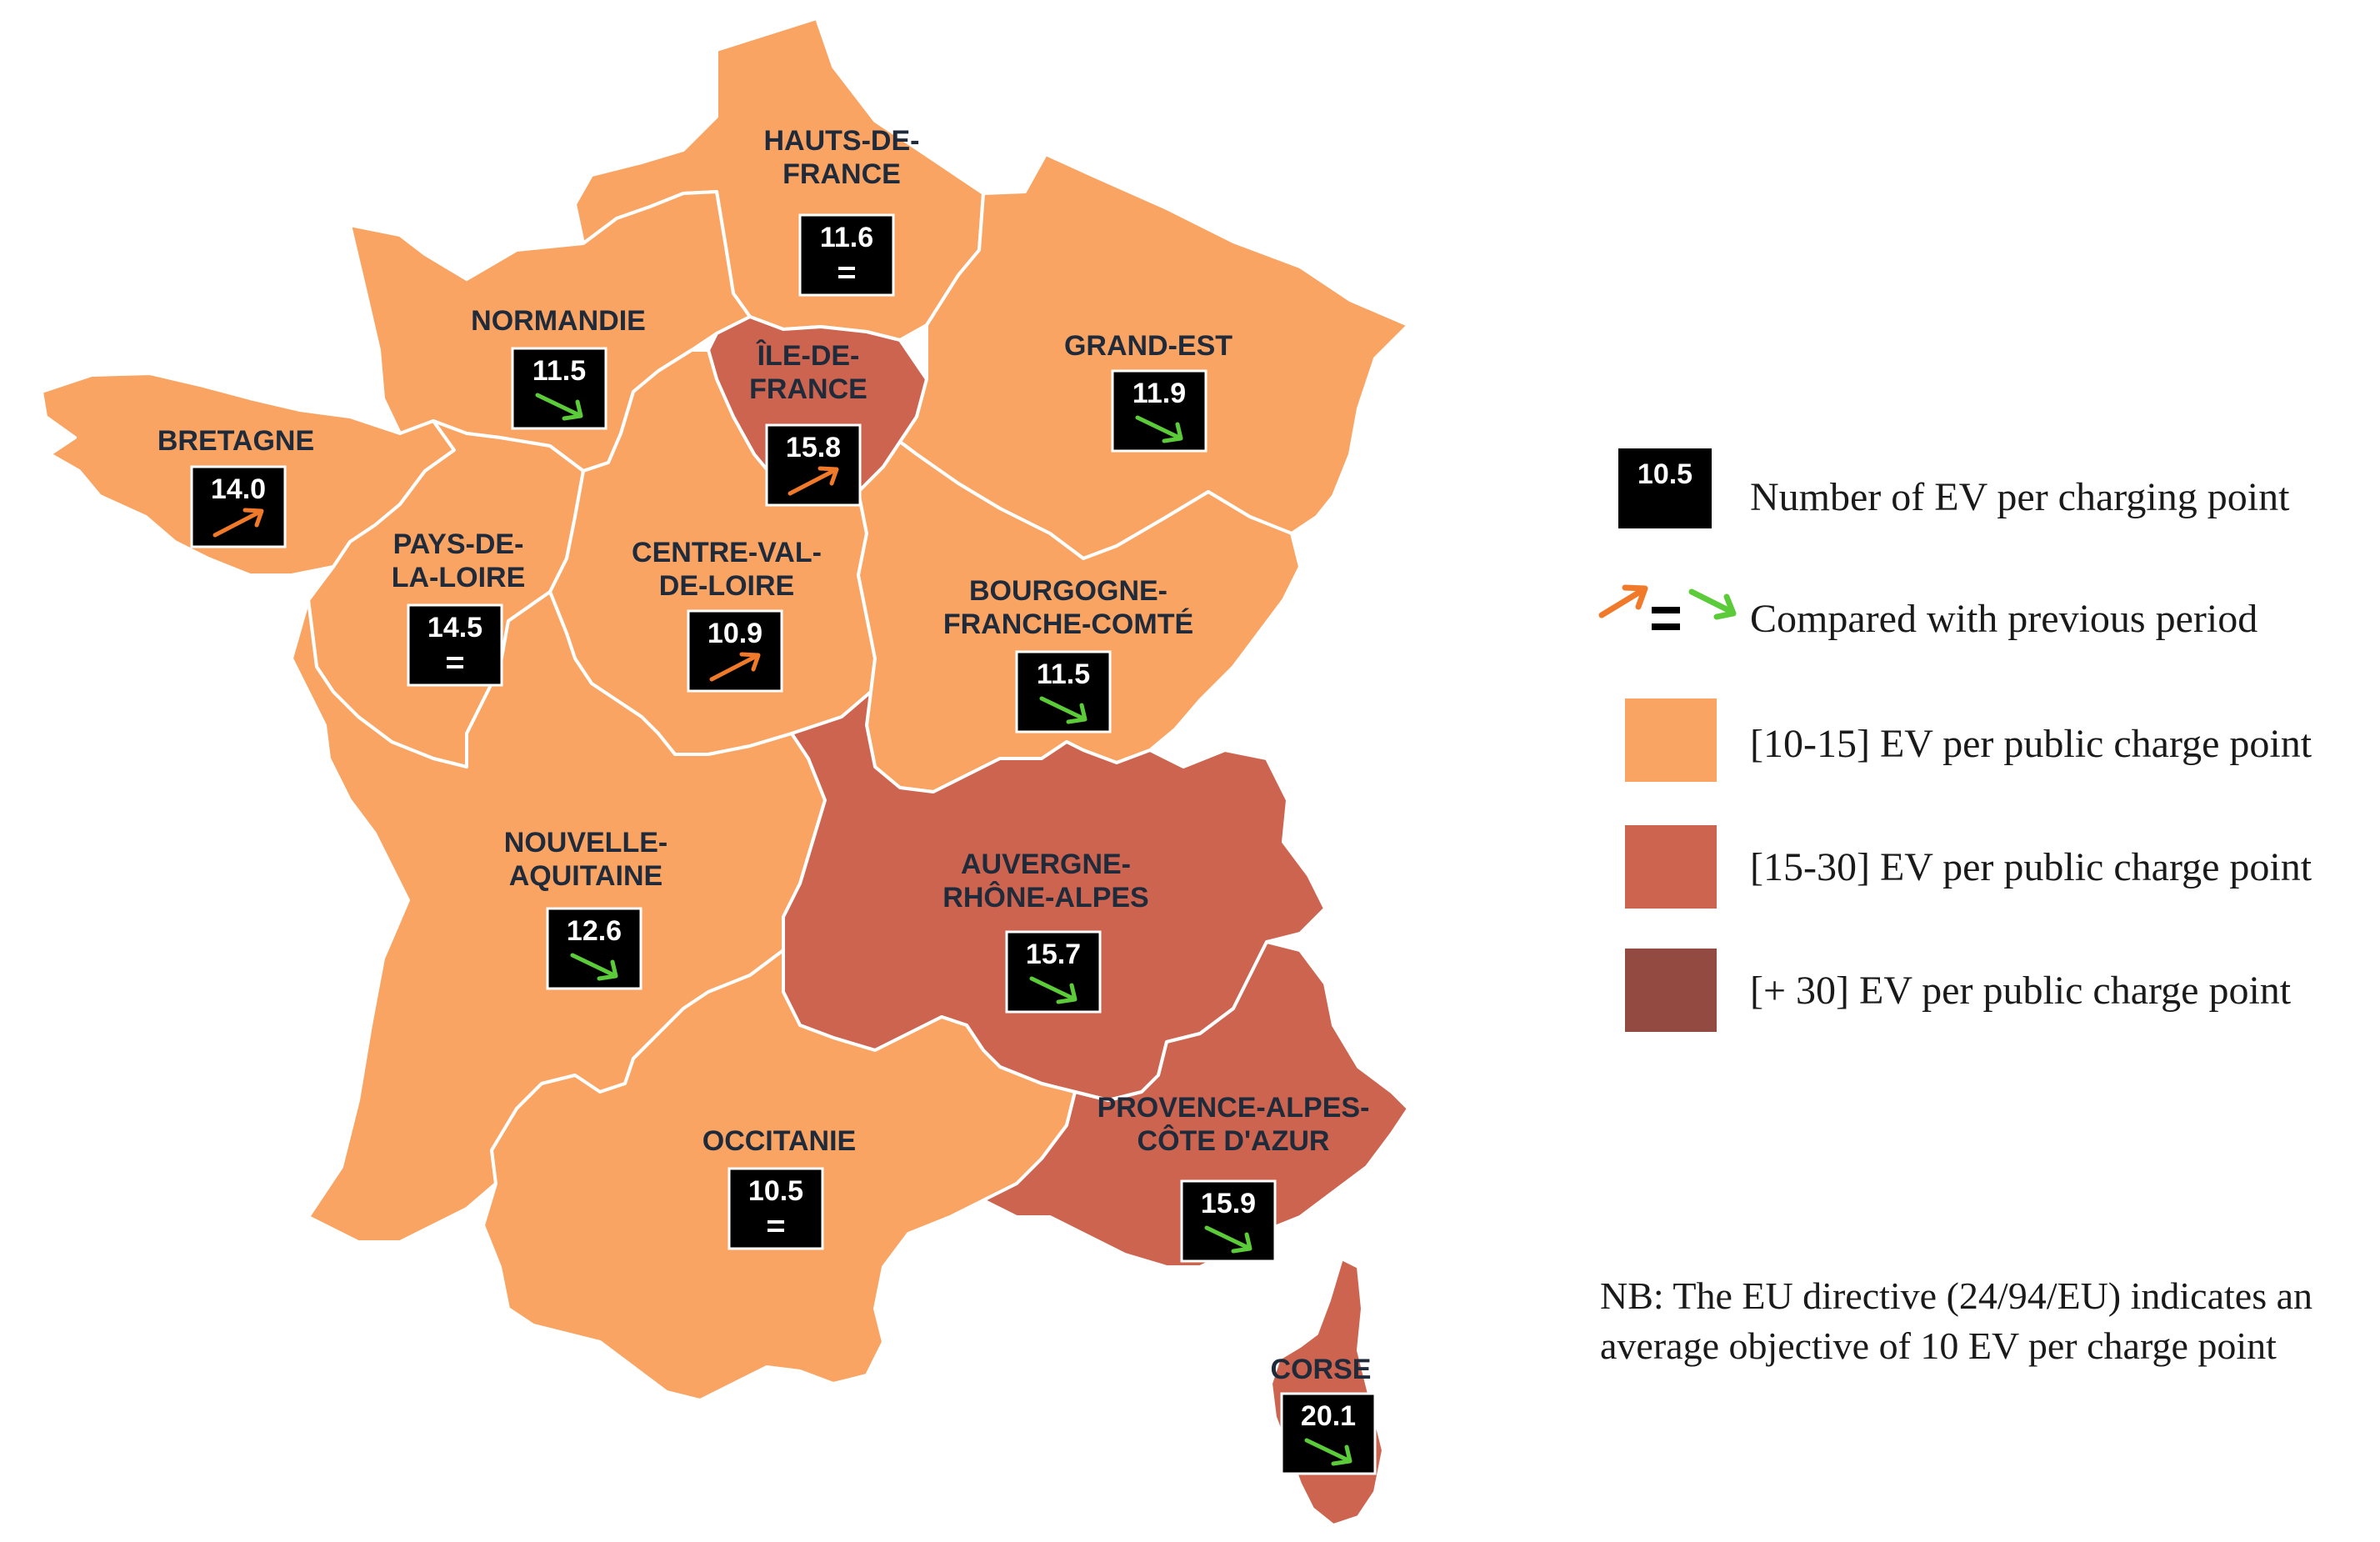 The width and height of the screenshot is (2380, 1542). What do you see at coordinates (1148, 346) in the screenshot?
I see `region-label-grand-est: GRAND-EST` at bounding box center [1148, 346].